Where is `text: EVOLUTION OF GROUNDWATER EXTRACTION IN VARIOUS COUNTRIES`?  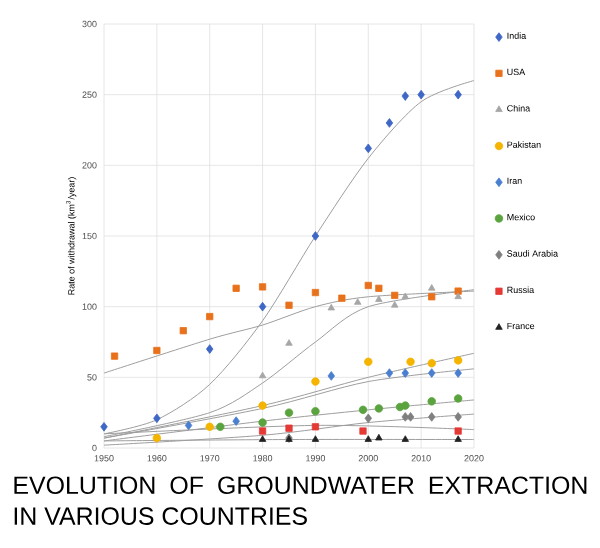 text: EVOLUTION OF GROUNDWATER EXTRACTION IN VARIOUS COUNTRIES is located at coordinates (300, 500).